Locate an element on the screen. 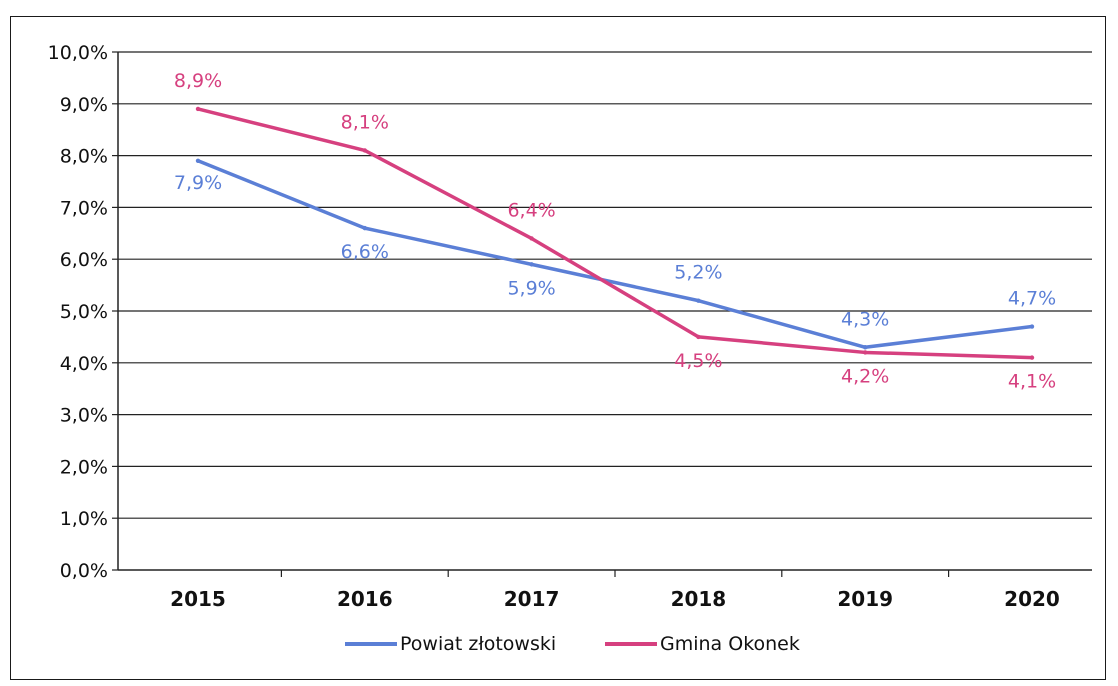 The height and width of the screenshot is (686, 1118). data-label: 4,1% is located at coordinates (1032, 382).